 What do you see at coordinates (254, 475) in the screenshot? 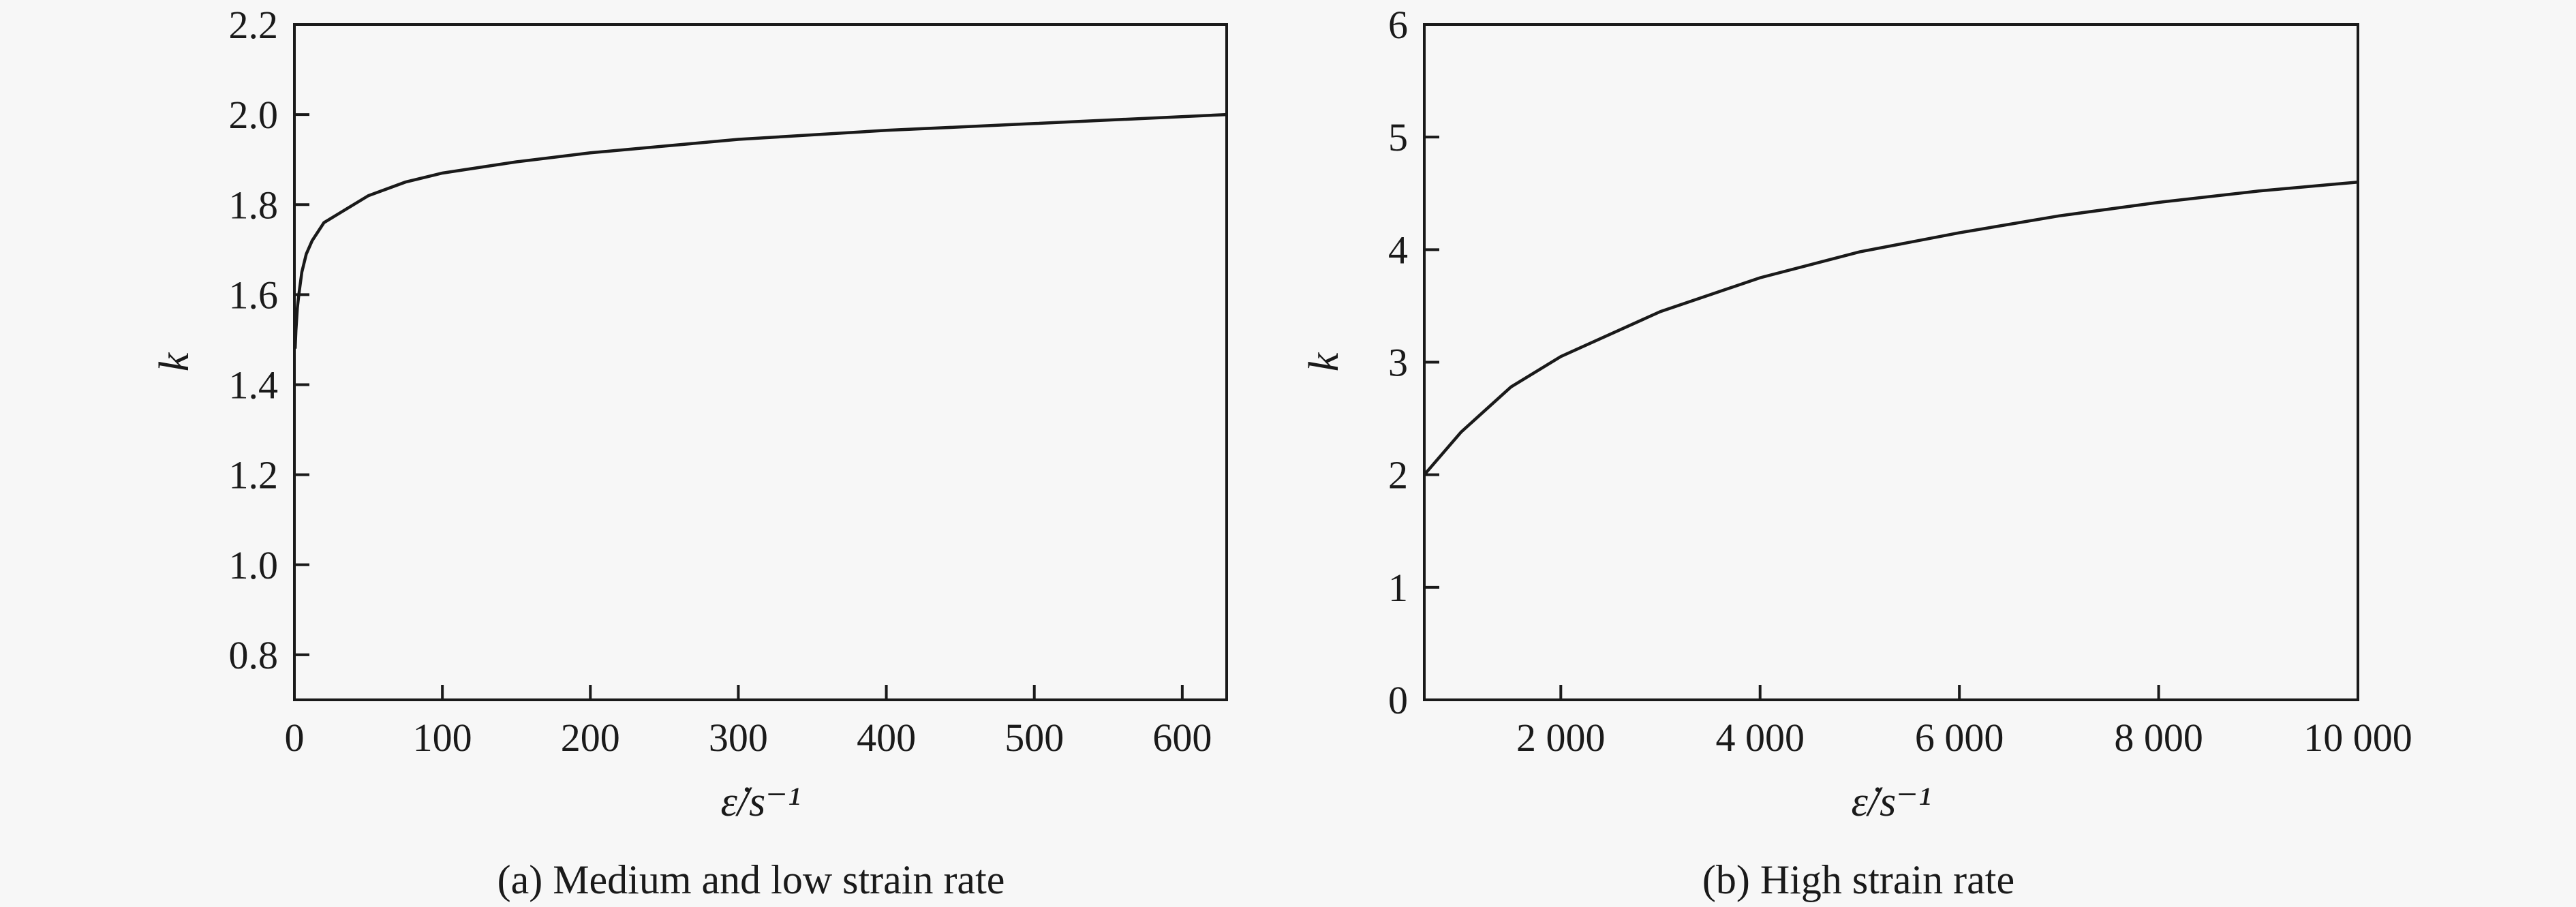
I see `y-tick-label: 1.2` at bounding box center [254, 475].